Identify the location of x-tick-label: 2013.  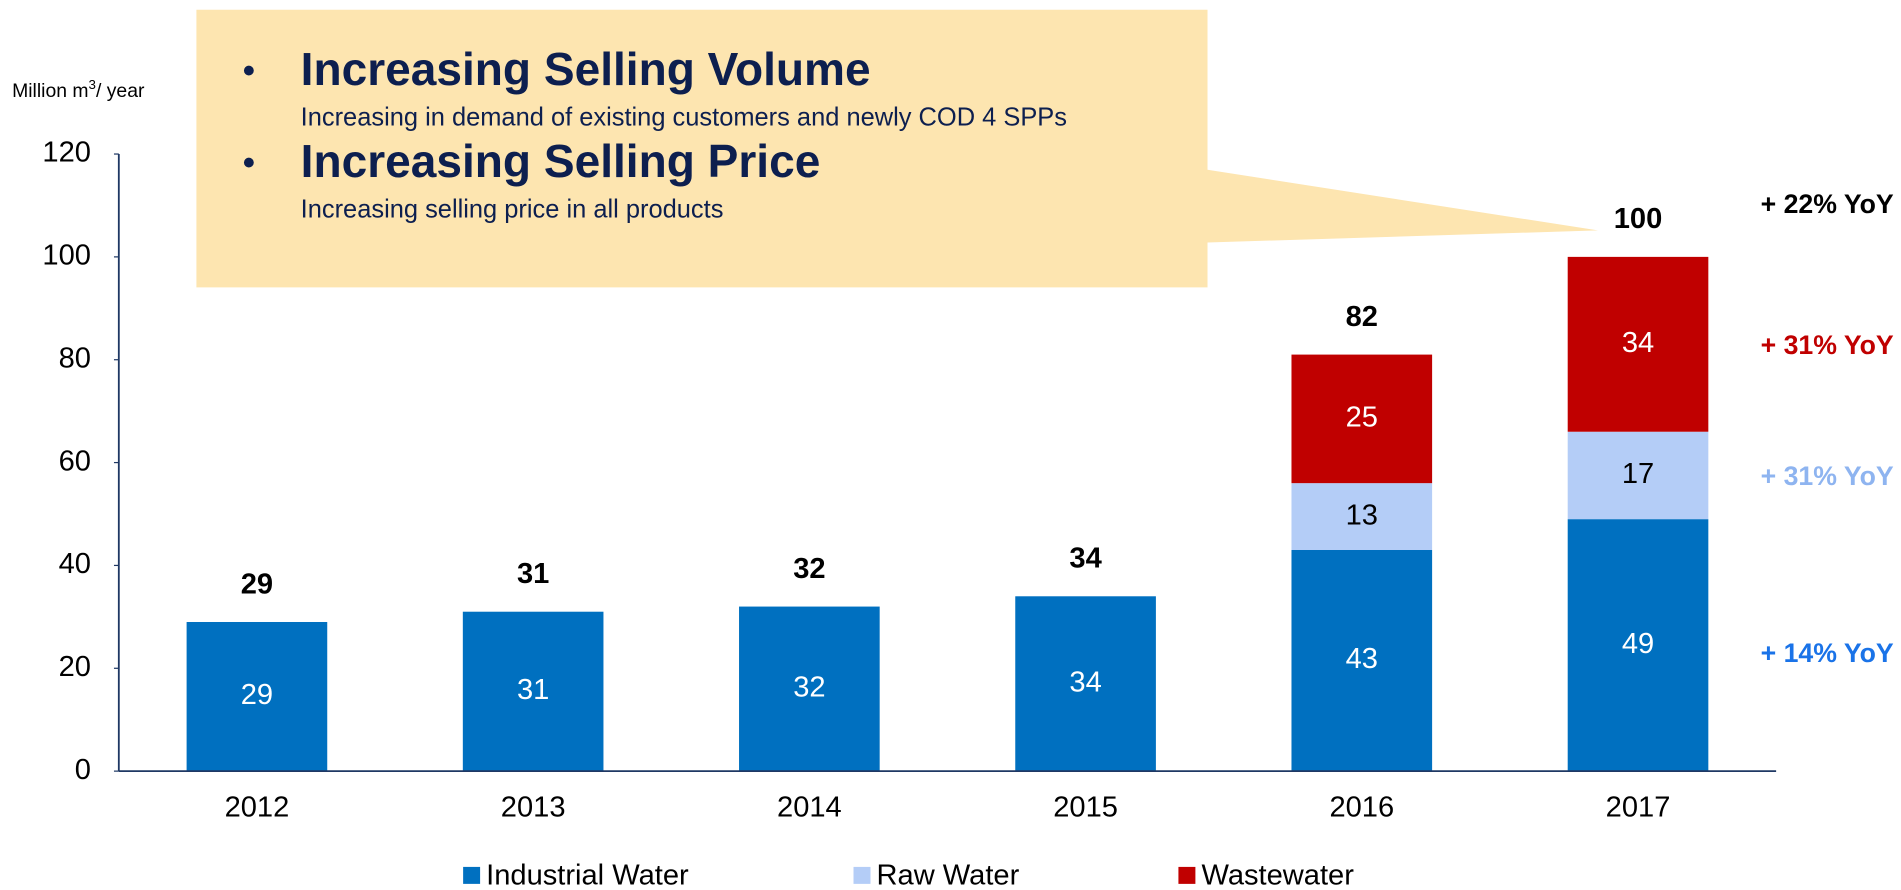
(533, 807).